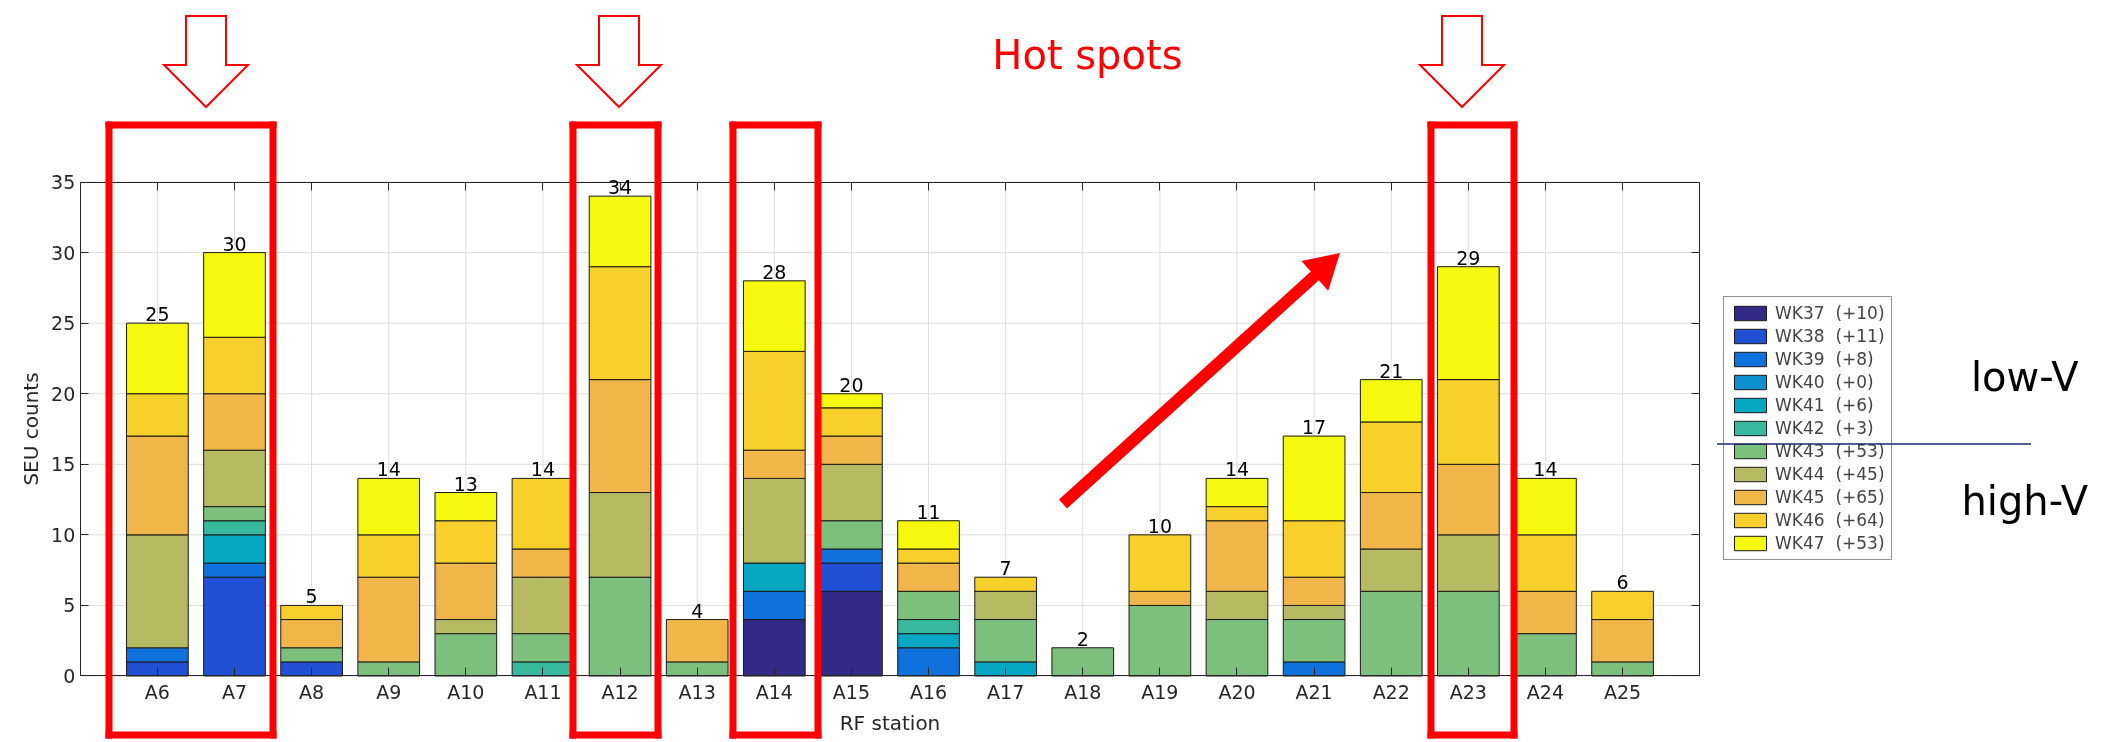 The image size is (2123, 742). Describe the element at coordinates (63, 464) in the screenshot. I see `y-tick-label: 15` at that location.